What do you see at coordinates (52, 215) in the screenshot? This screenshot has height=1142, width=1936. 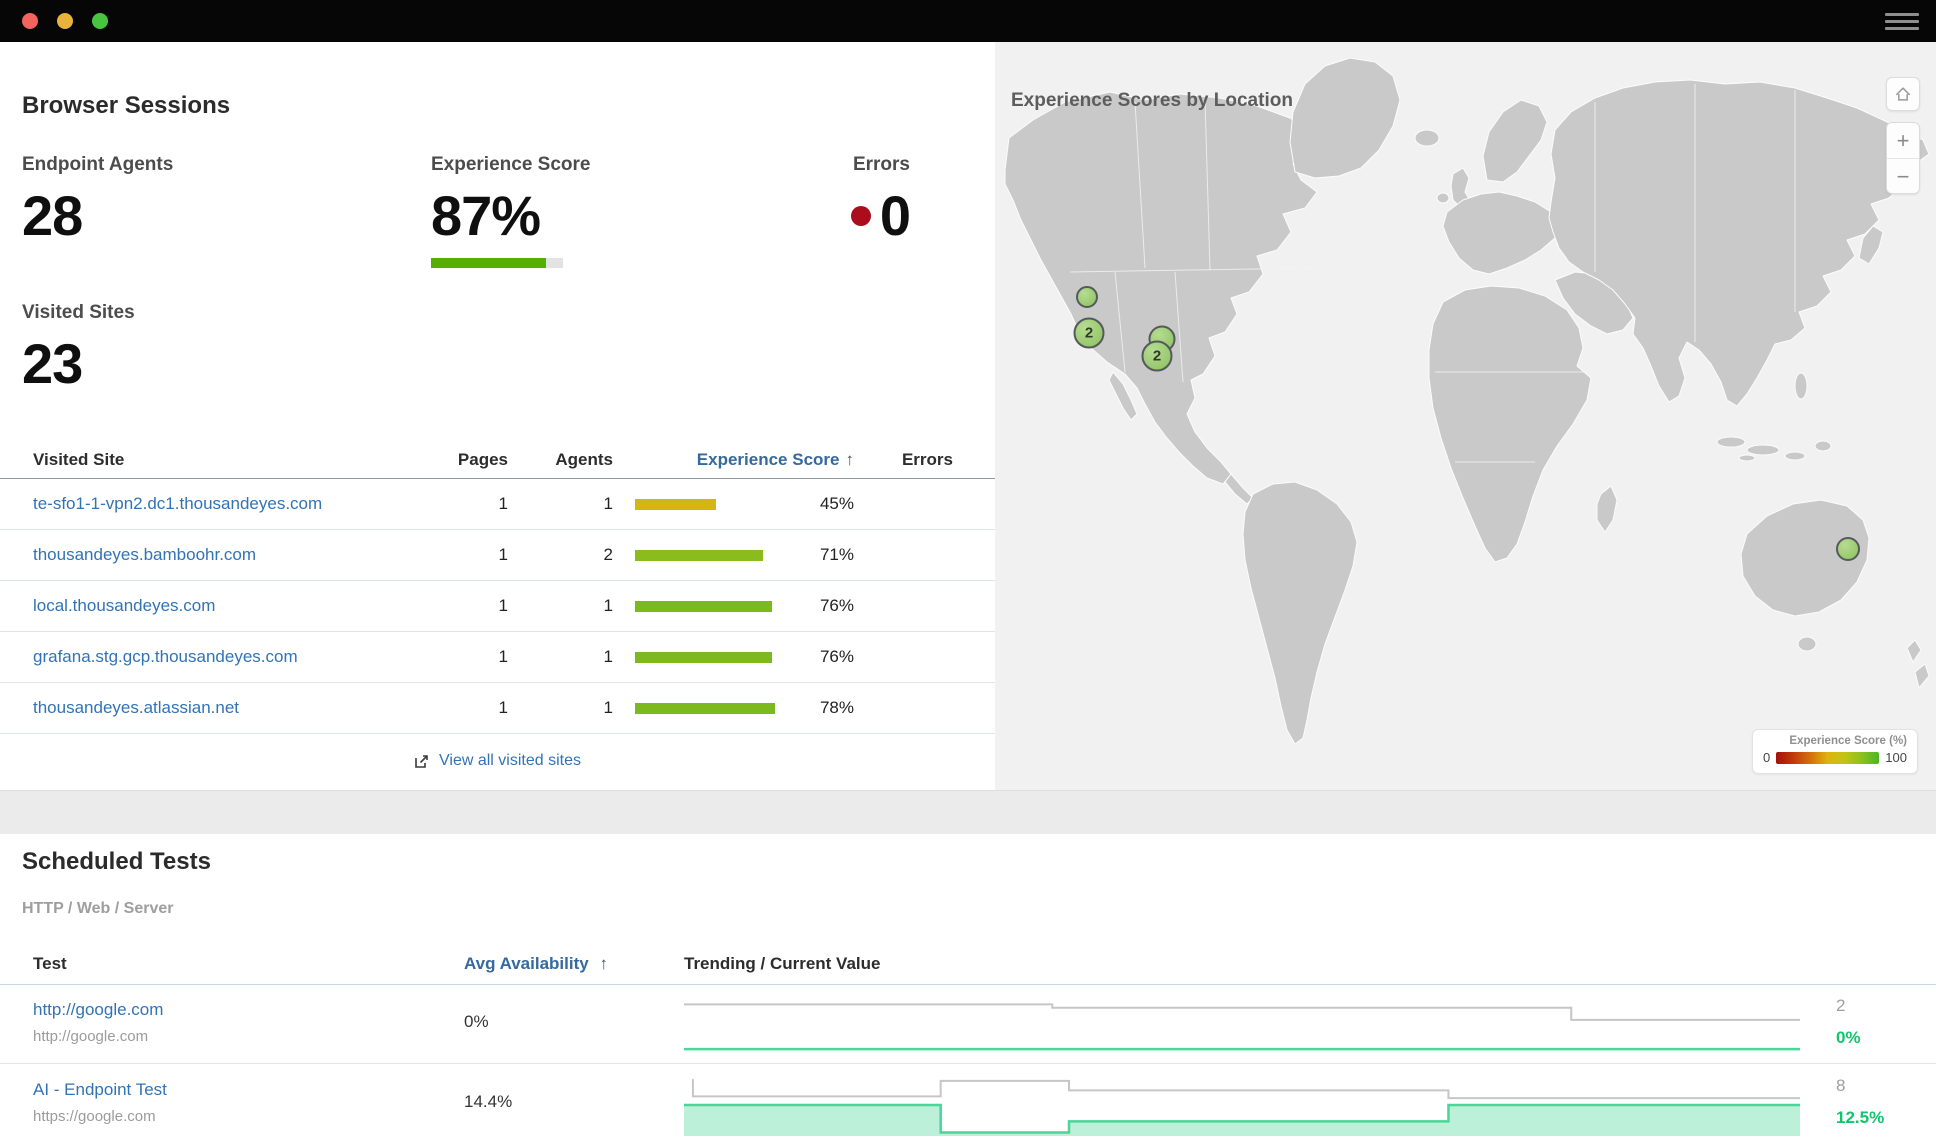 I see `endpoint-agents-value: 28` at bounding box center [52, 215].